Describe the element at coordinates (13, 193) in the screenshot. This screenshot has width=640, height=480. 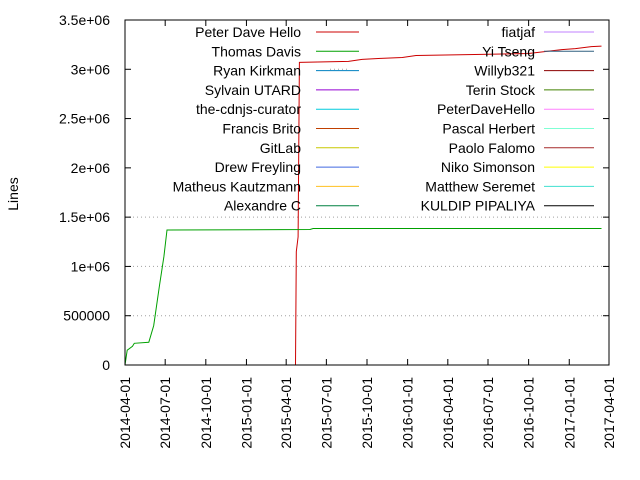
I see `y-axis-label: Lines` at that location.